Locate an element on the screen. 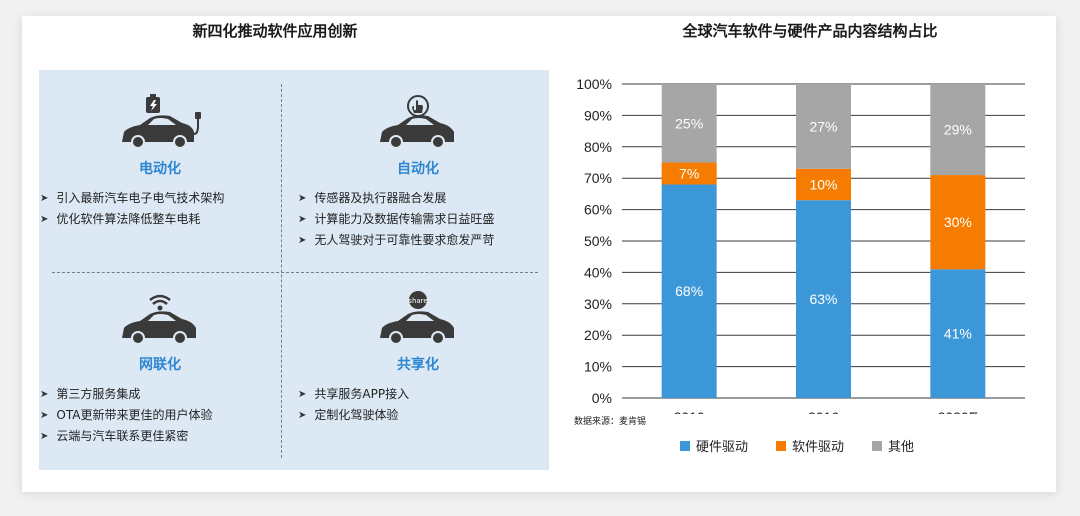  data-label: 30% is located at coordinates (958, 222).